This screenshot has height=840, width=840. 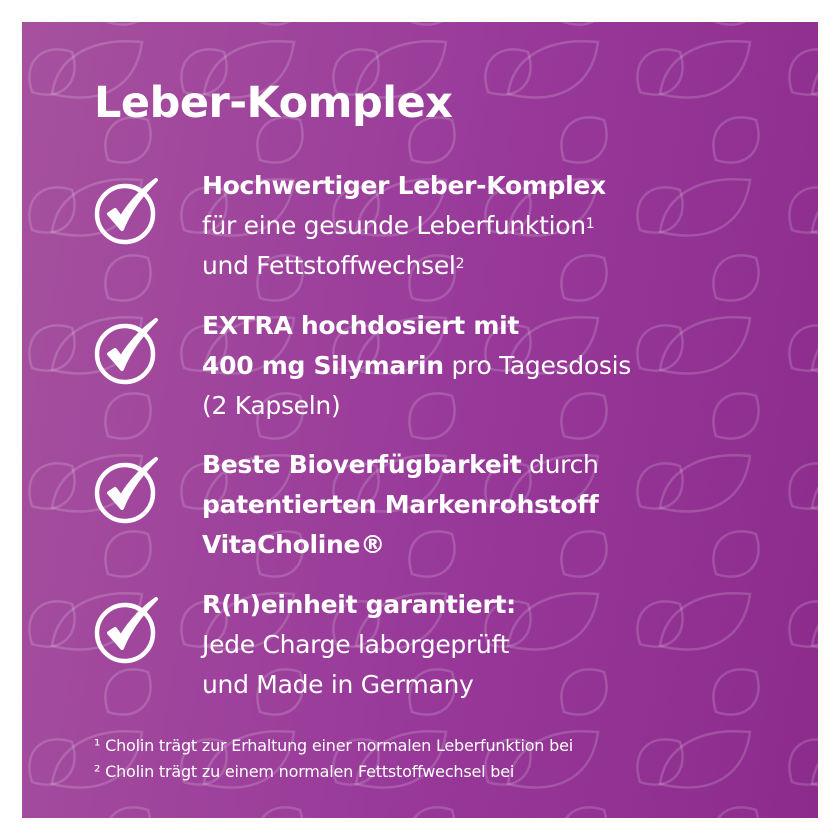 What do you see at coordinates (362, 464) in the screenshot?
I see `feature-text-segment: Beste Bioverfügbarkeit` at bounding box center [362, 464].